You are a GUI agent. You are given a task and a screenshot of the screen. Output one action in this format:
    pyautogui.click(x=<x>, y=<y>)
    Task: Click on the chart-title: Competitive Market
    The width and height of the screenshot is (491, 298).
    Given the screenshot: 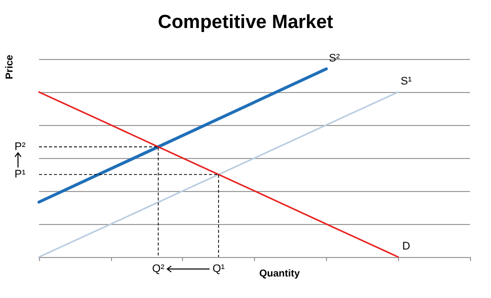 What is the action you would take?
    pyautogui.click(x=246, y=22)
    